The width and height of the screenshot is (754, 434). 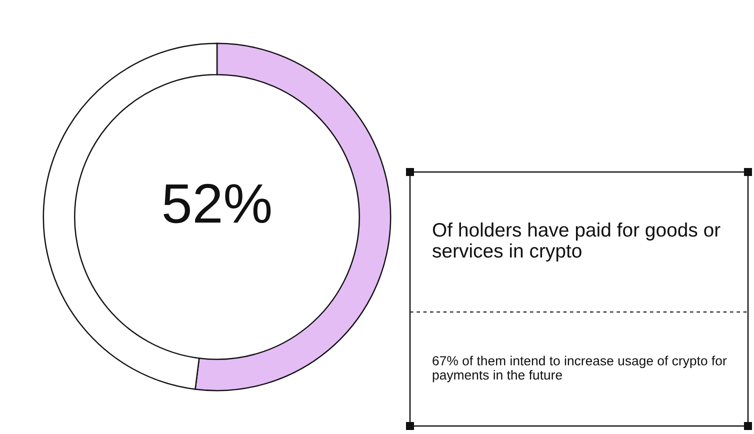 I want to click on data-label: 52%, so click(x=217, y=204).